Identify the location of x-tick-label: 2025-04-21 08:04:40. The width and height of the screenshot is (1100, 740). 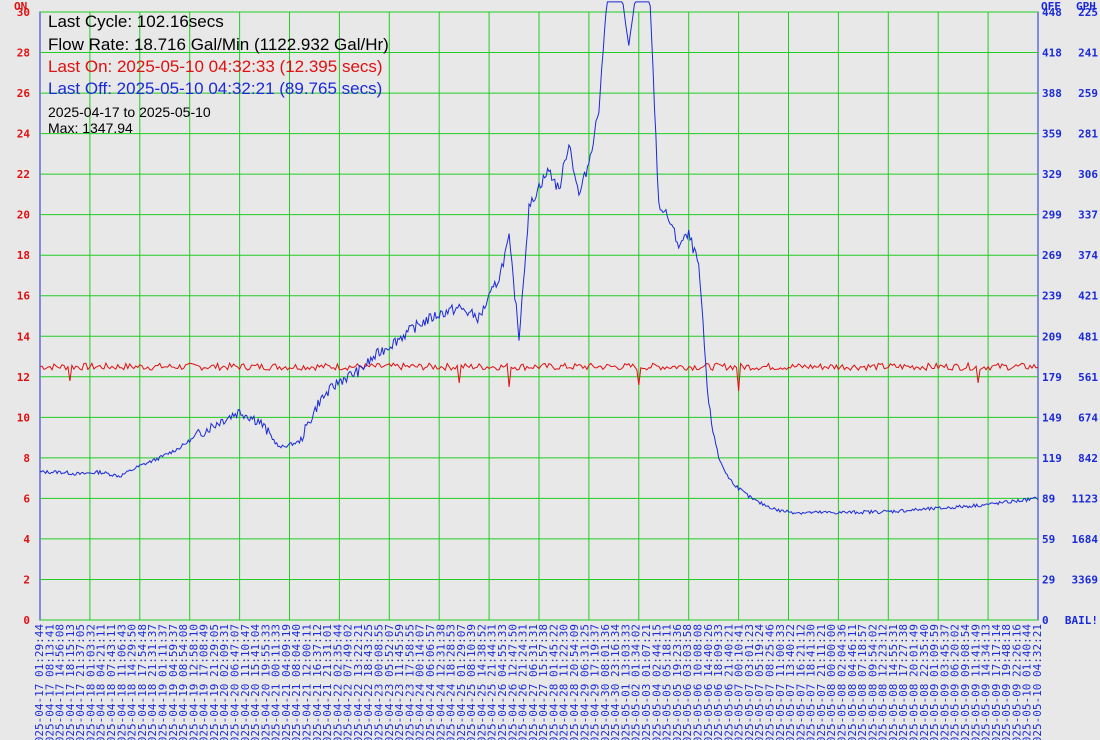
(296, 682).